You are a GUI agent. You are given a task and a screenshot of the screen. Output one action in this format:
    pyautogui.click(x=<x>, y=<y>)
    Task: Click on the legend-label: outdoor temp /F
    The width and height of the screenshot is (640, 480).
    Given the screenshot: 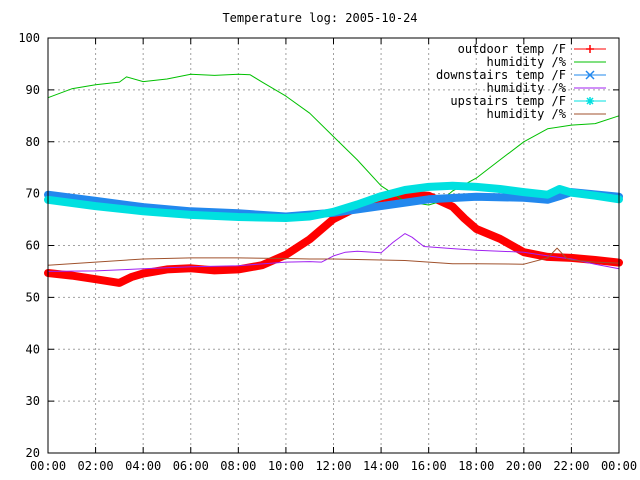 What is the action you would take?
    pyautogui.click(x=512, y=49)
    